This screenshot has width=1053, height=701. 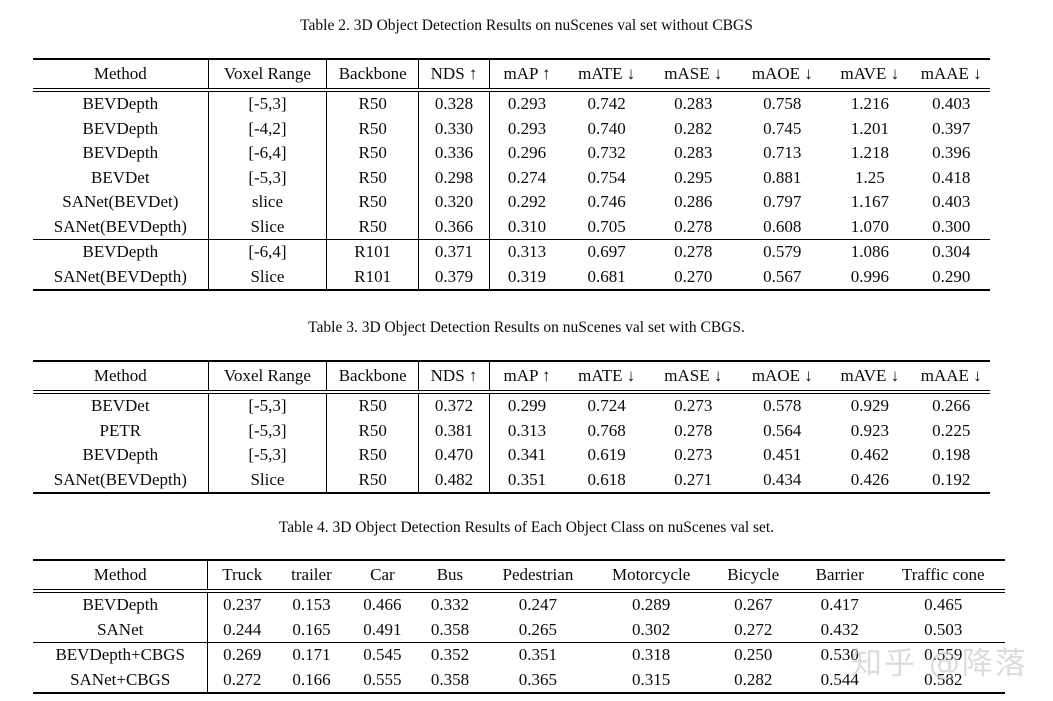 I want to click on column-header: mAVE ↓, so click(x=870, y=75).